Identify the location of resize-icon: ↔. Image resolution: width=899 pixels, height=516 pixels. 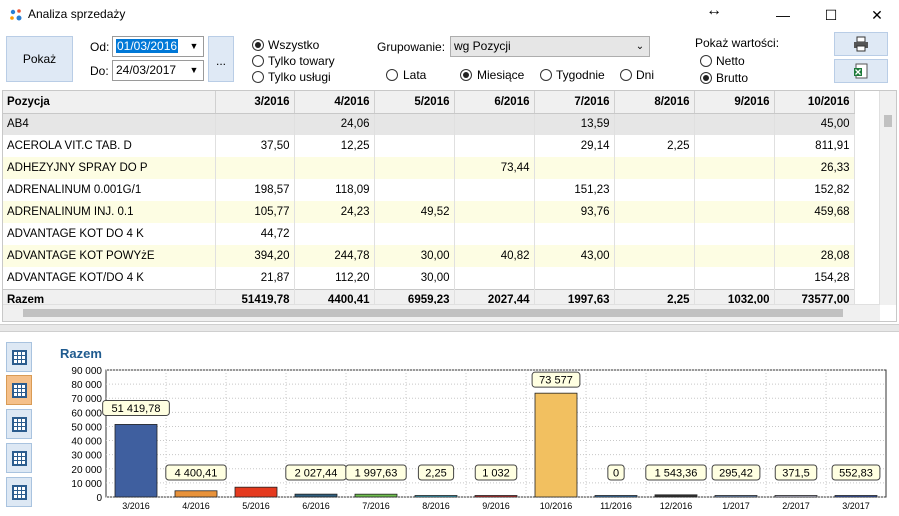
(714, 10).